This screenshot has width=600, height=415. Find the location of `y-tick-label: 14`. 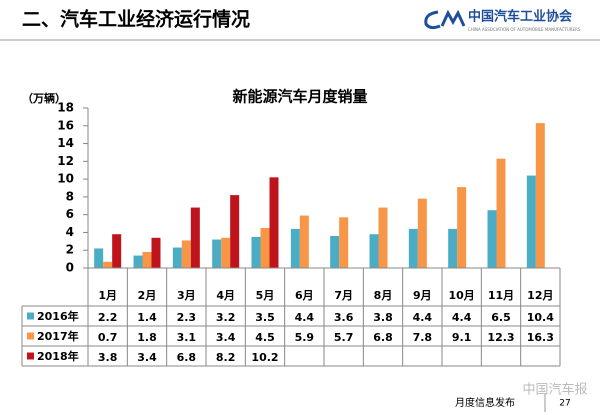

y-tick-label: 14 is located at coordinates (65, 143).